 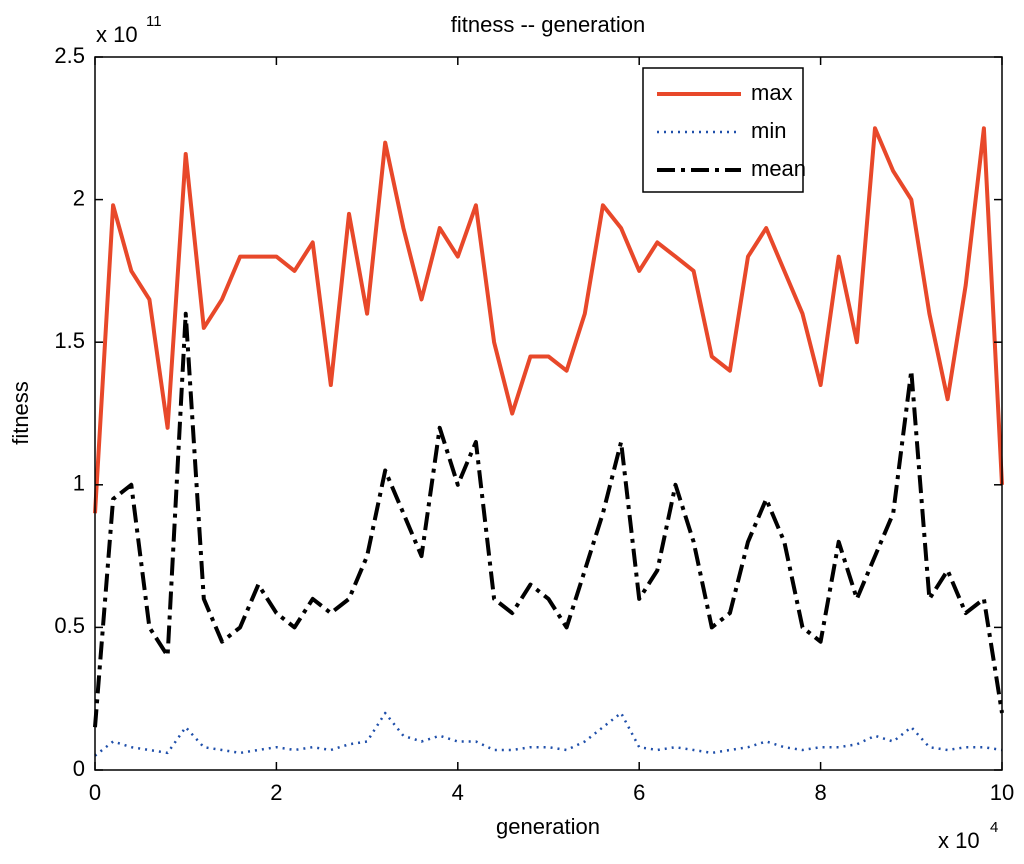 What do you see at coordinates (772, 92) in the screenshot?
I see `legend-label: max` at bounding box center [772, 92].